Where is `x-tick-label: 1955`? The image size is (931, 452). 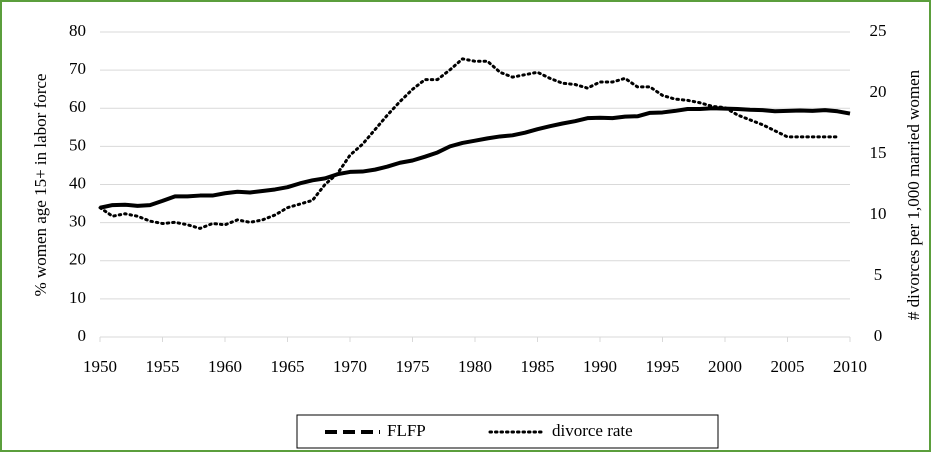 x-tick-label: 1955 is located at coordinates (163, 366).